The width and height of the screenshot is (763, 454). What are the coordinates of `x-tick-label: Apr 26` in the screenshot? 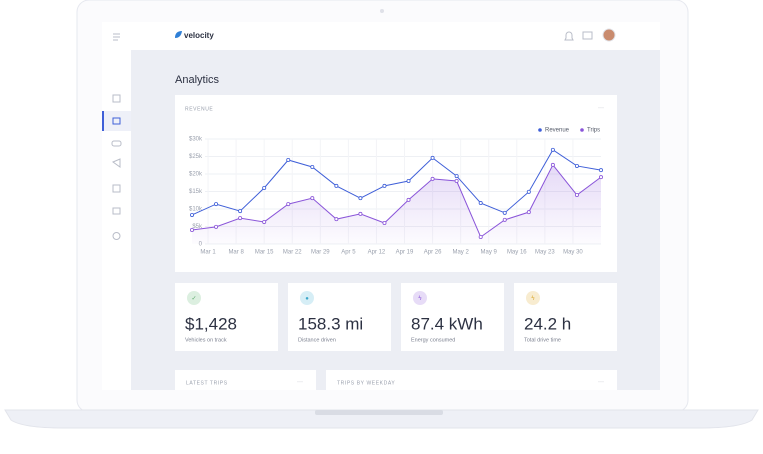 It's located at (433, 253).